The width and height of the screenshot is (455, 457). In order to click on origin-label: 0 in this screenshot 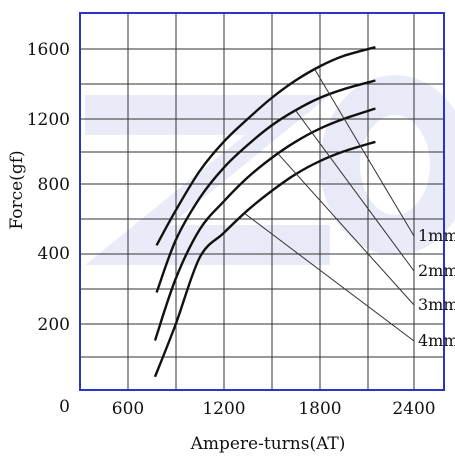, I will do `click(64, 407)`.